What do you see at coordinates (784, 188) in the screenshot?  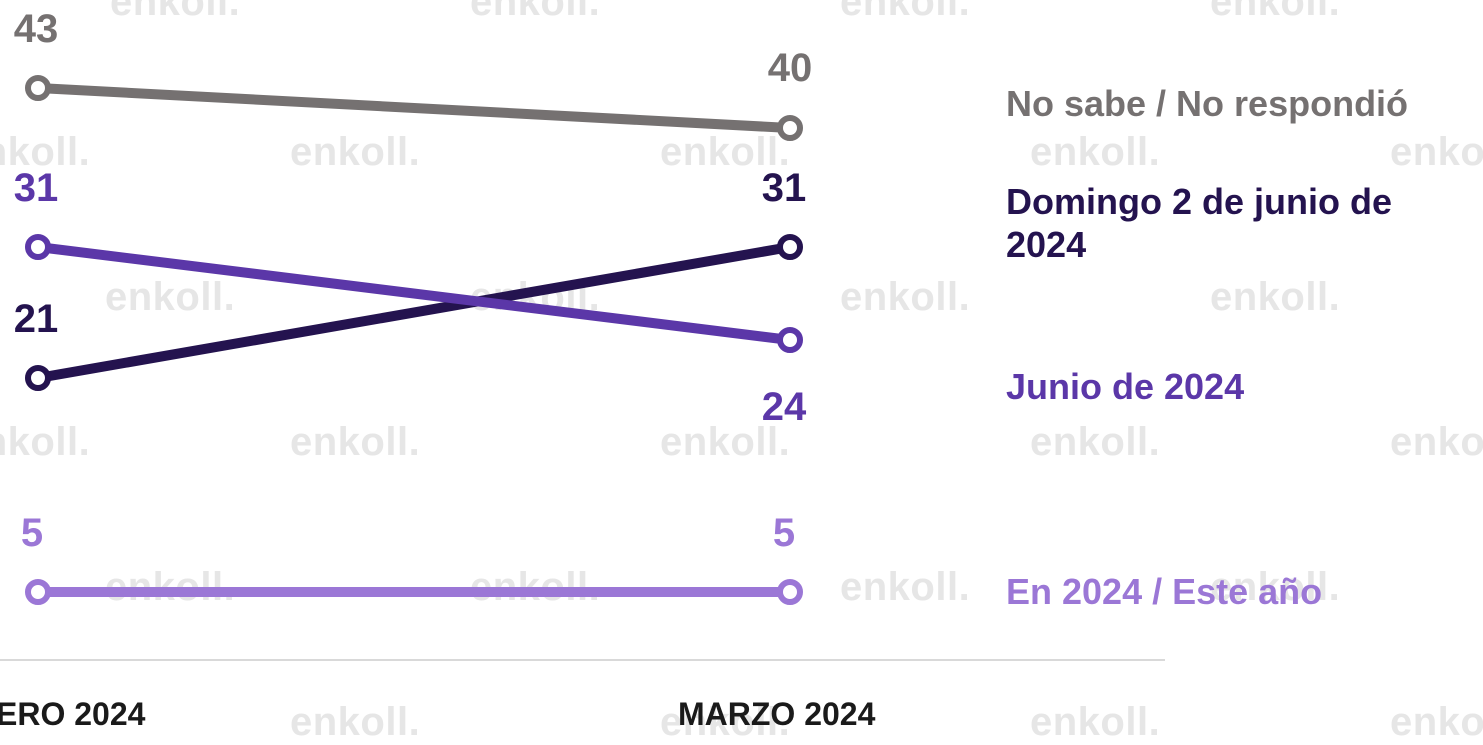 I see `data-label-1-1: 31` at bounding box center [784, 188].